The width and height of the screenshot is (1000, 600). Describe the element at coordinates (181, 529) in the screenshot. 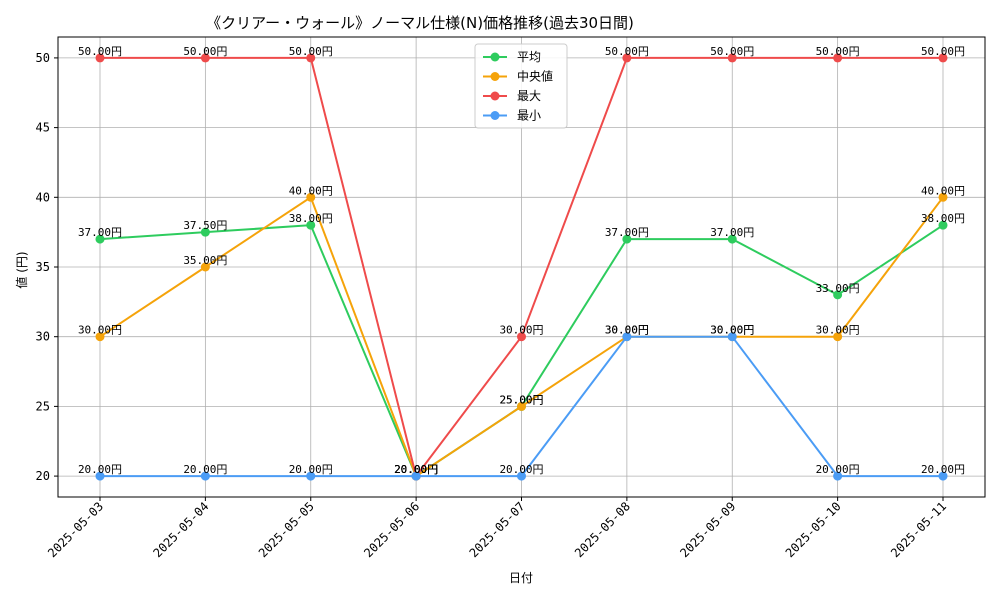

I see `x-tick-label: 2025-05-04` at that location.